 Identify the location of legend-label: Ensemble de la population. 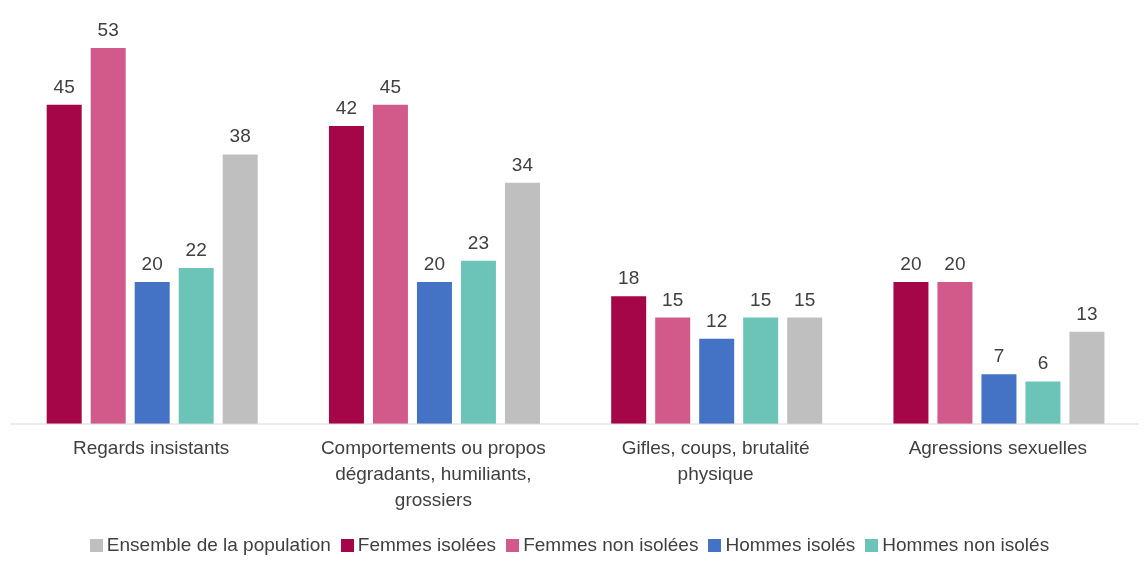
(218, 544).